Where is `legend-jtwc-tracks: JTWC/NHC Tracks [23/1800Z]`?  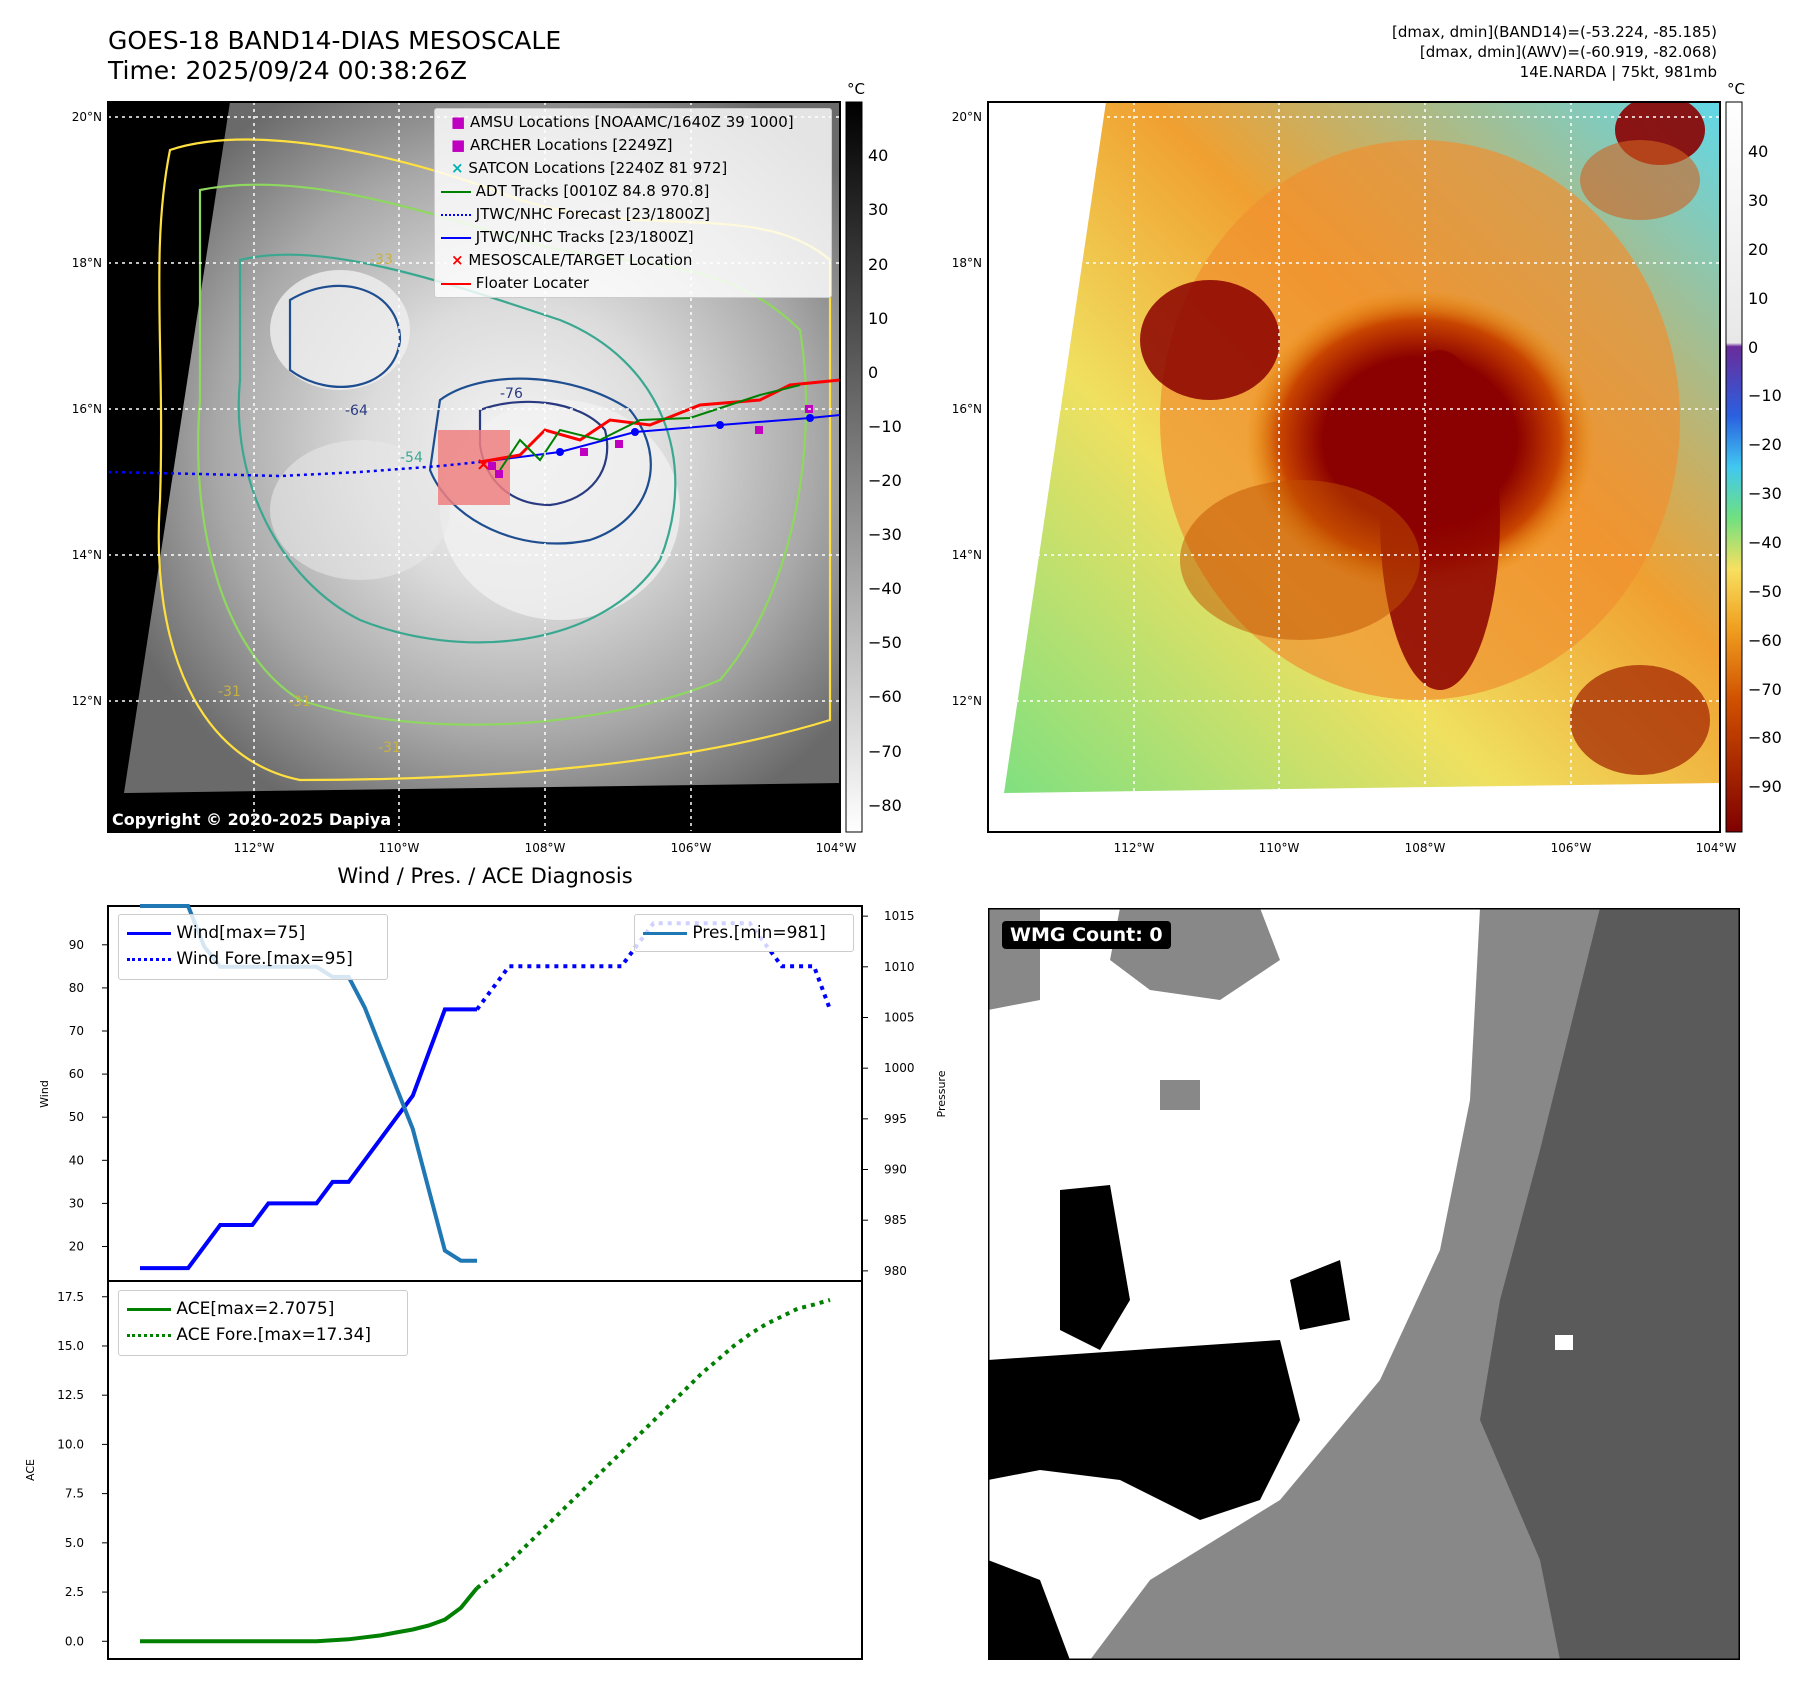
legend-jtwc-tracks: JTWC/NHC Tracks [23/1800Z] is located at coordinates (567, 237).